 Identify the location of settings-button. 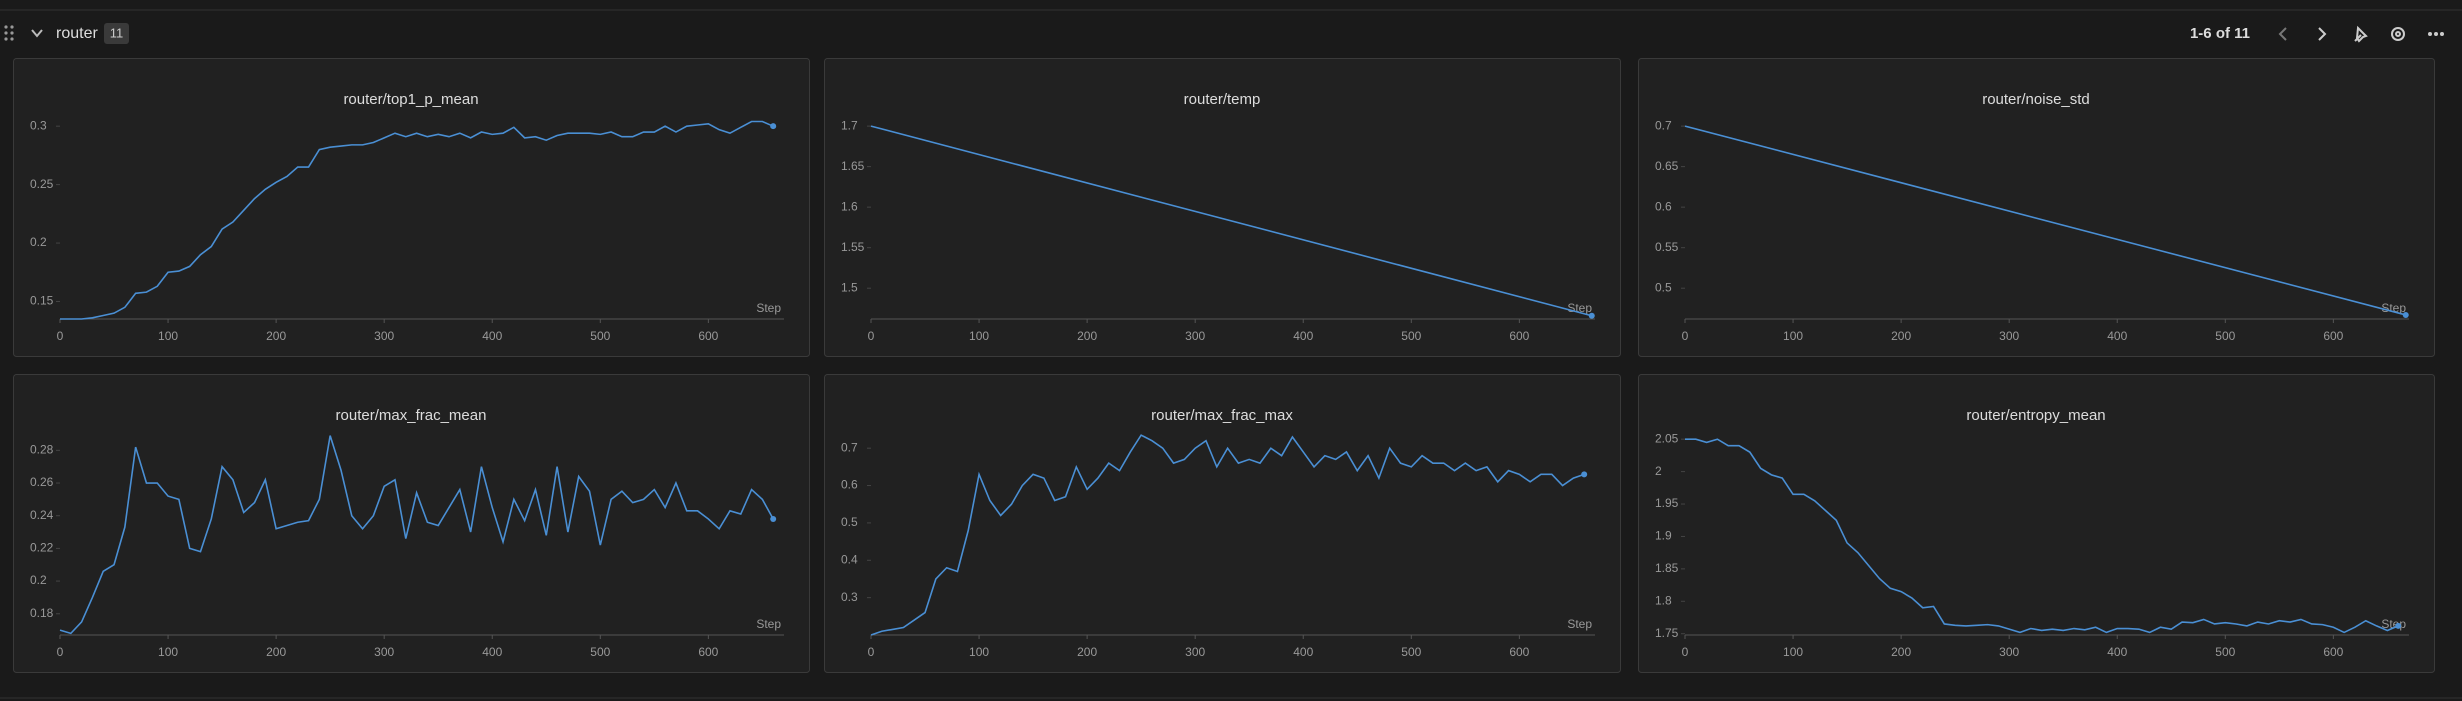
(2398, 34).